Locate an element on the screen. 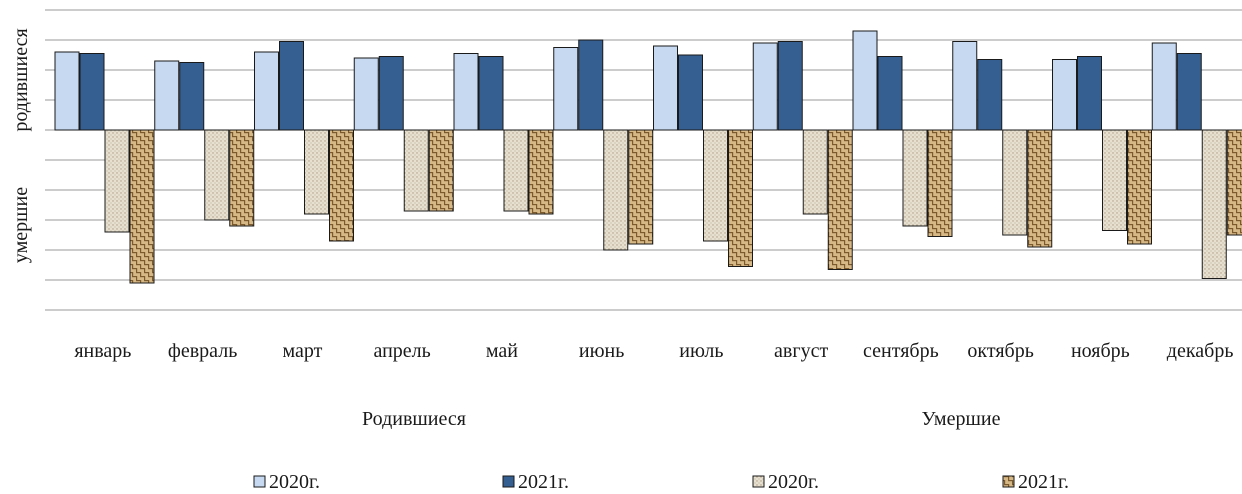 The image size is (1242, 494). x-tick-label: июнь is located at coordinates (601, 351).